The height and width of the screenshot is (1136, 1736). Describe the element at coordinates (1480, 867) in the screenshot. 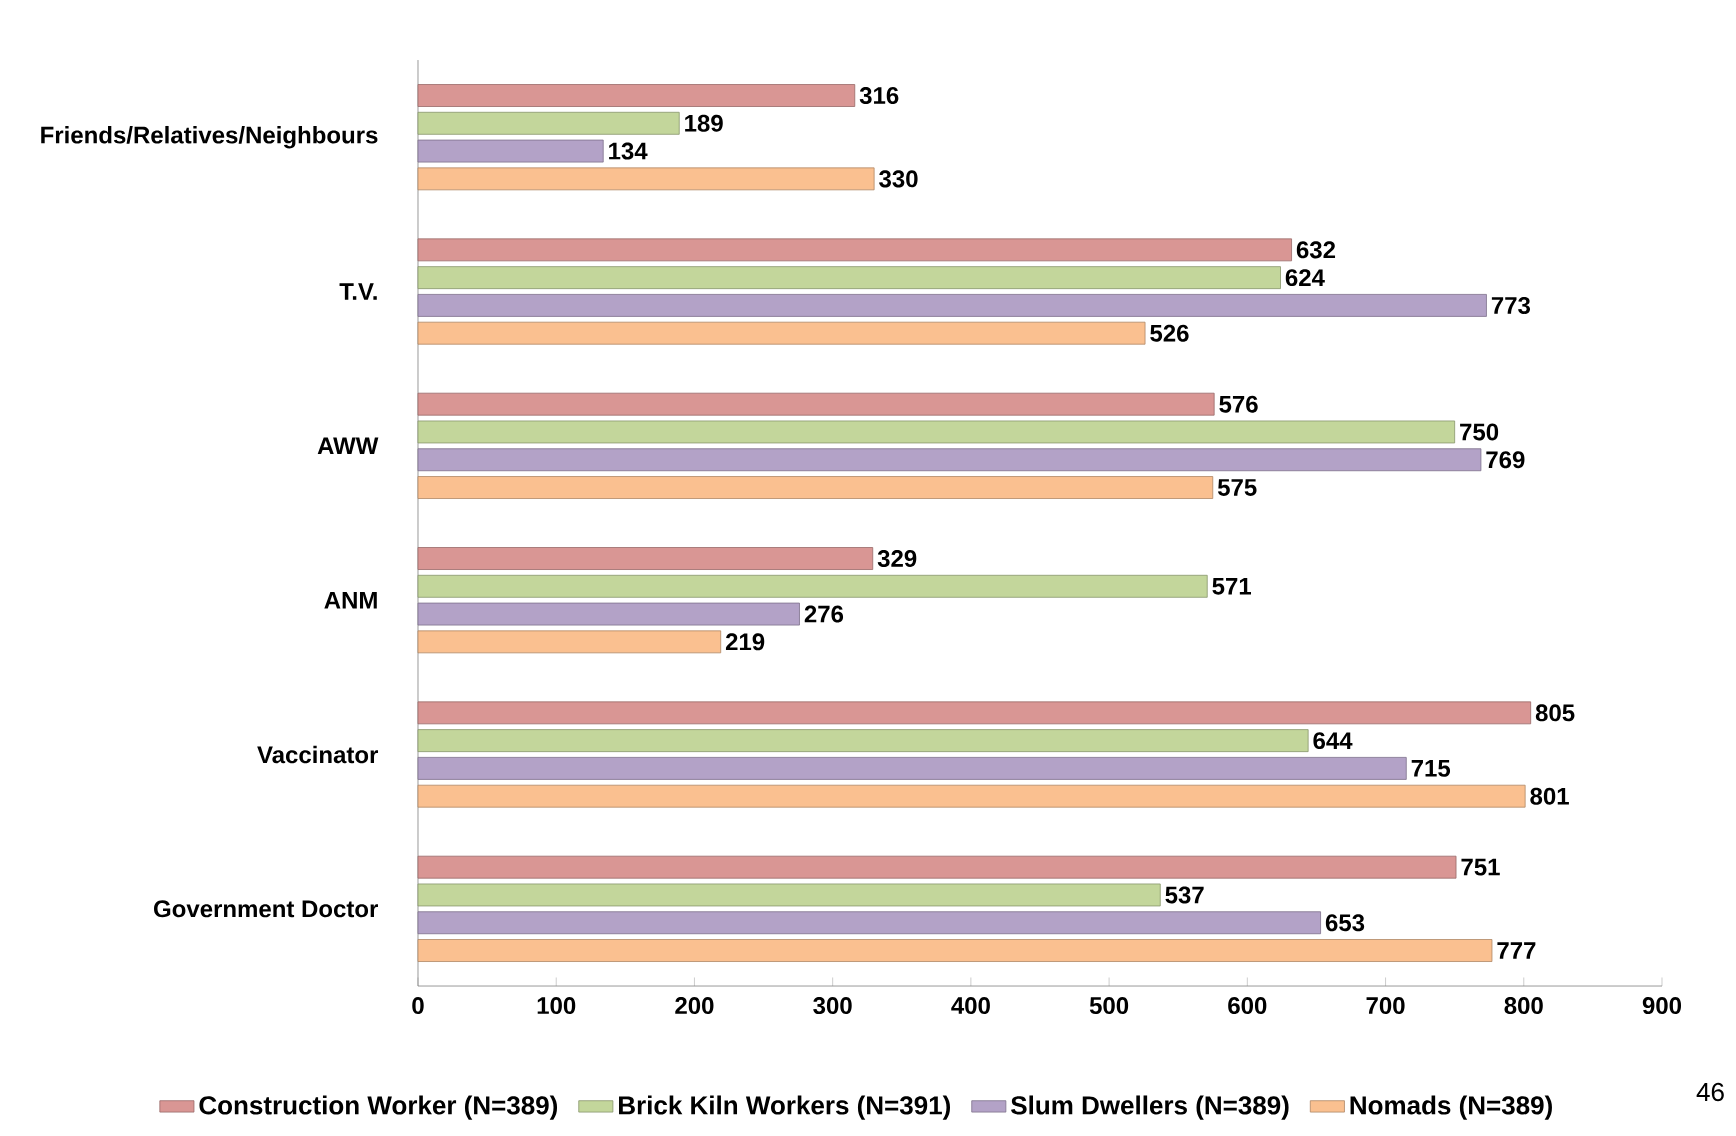

I see `data-label: 751` at that location.